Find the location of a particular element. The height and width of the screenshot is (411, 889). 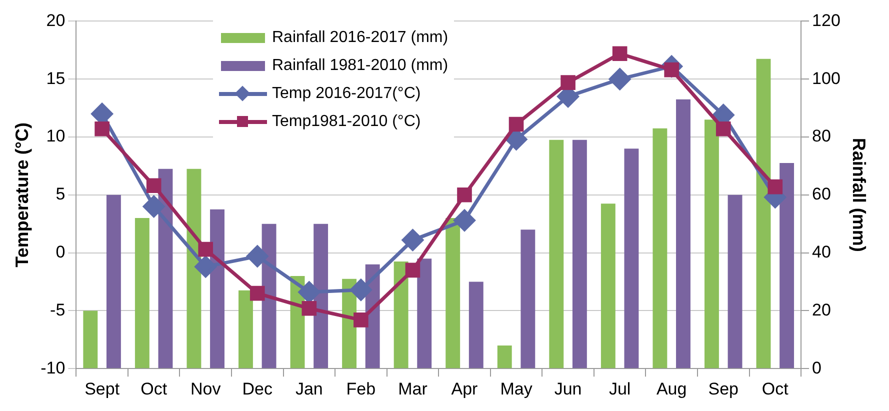

y2-tick-label: 100 is located at coordinates (826, 78).